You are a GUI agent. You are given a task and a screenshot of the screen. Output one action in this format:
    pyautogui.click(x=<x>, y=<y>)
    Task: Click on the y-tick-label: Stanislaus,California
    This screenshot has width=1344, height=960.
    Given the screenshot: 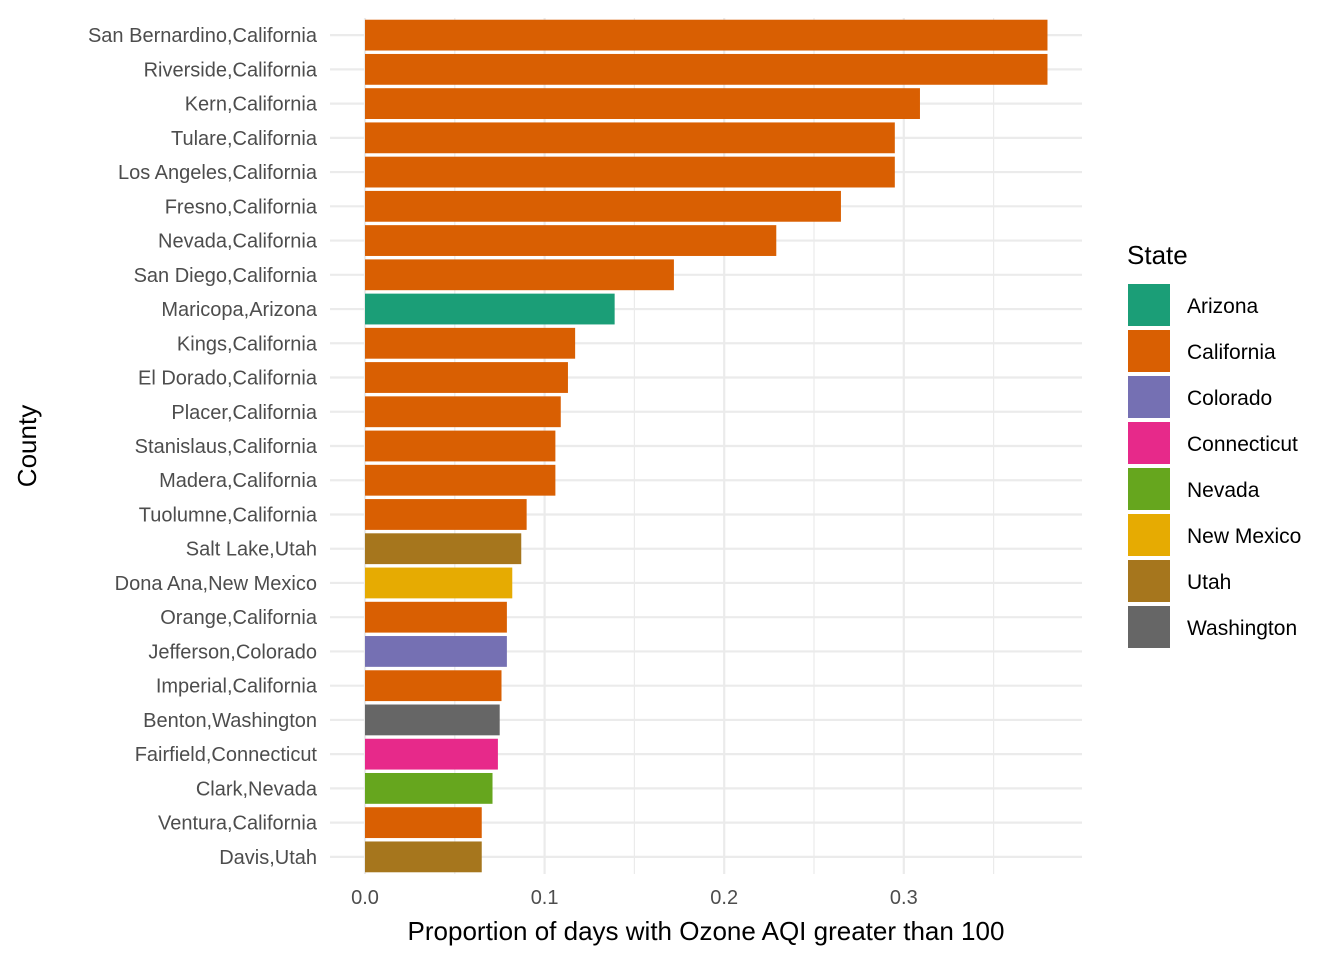 What is the action you would take?
    pyautogui.click(x=226, y=447)
    